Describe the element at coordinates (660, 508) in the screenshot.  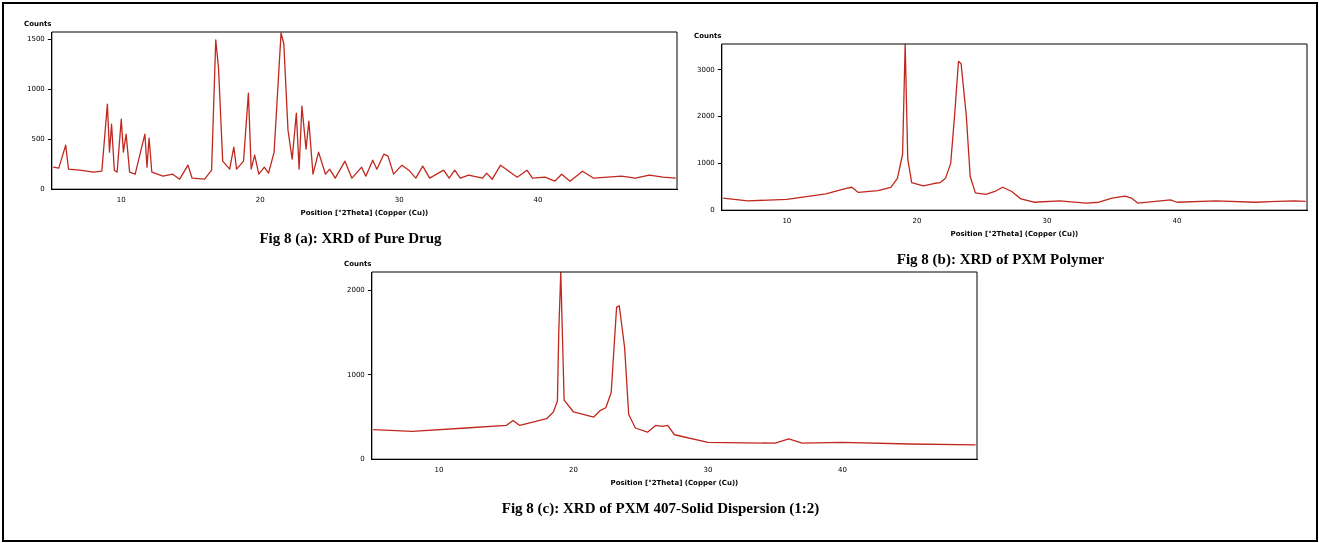
I see `text: Fig 8 (c): XRD of PXM 407-Solid Dispersion (1:2)` at that location.